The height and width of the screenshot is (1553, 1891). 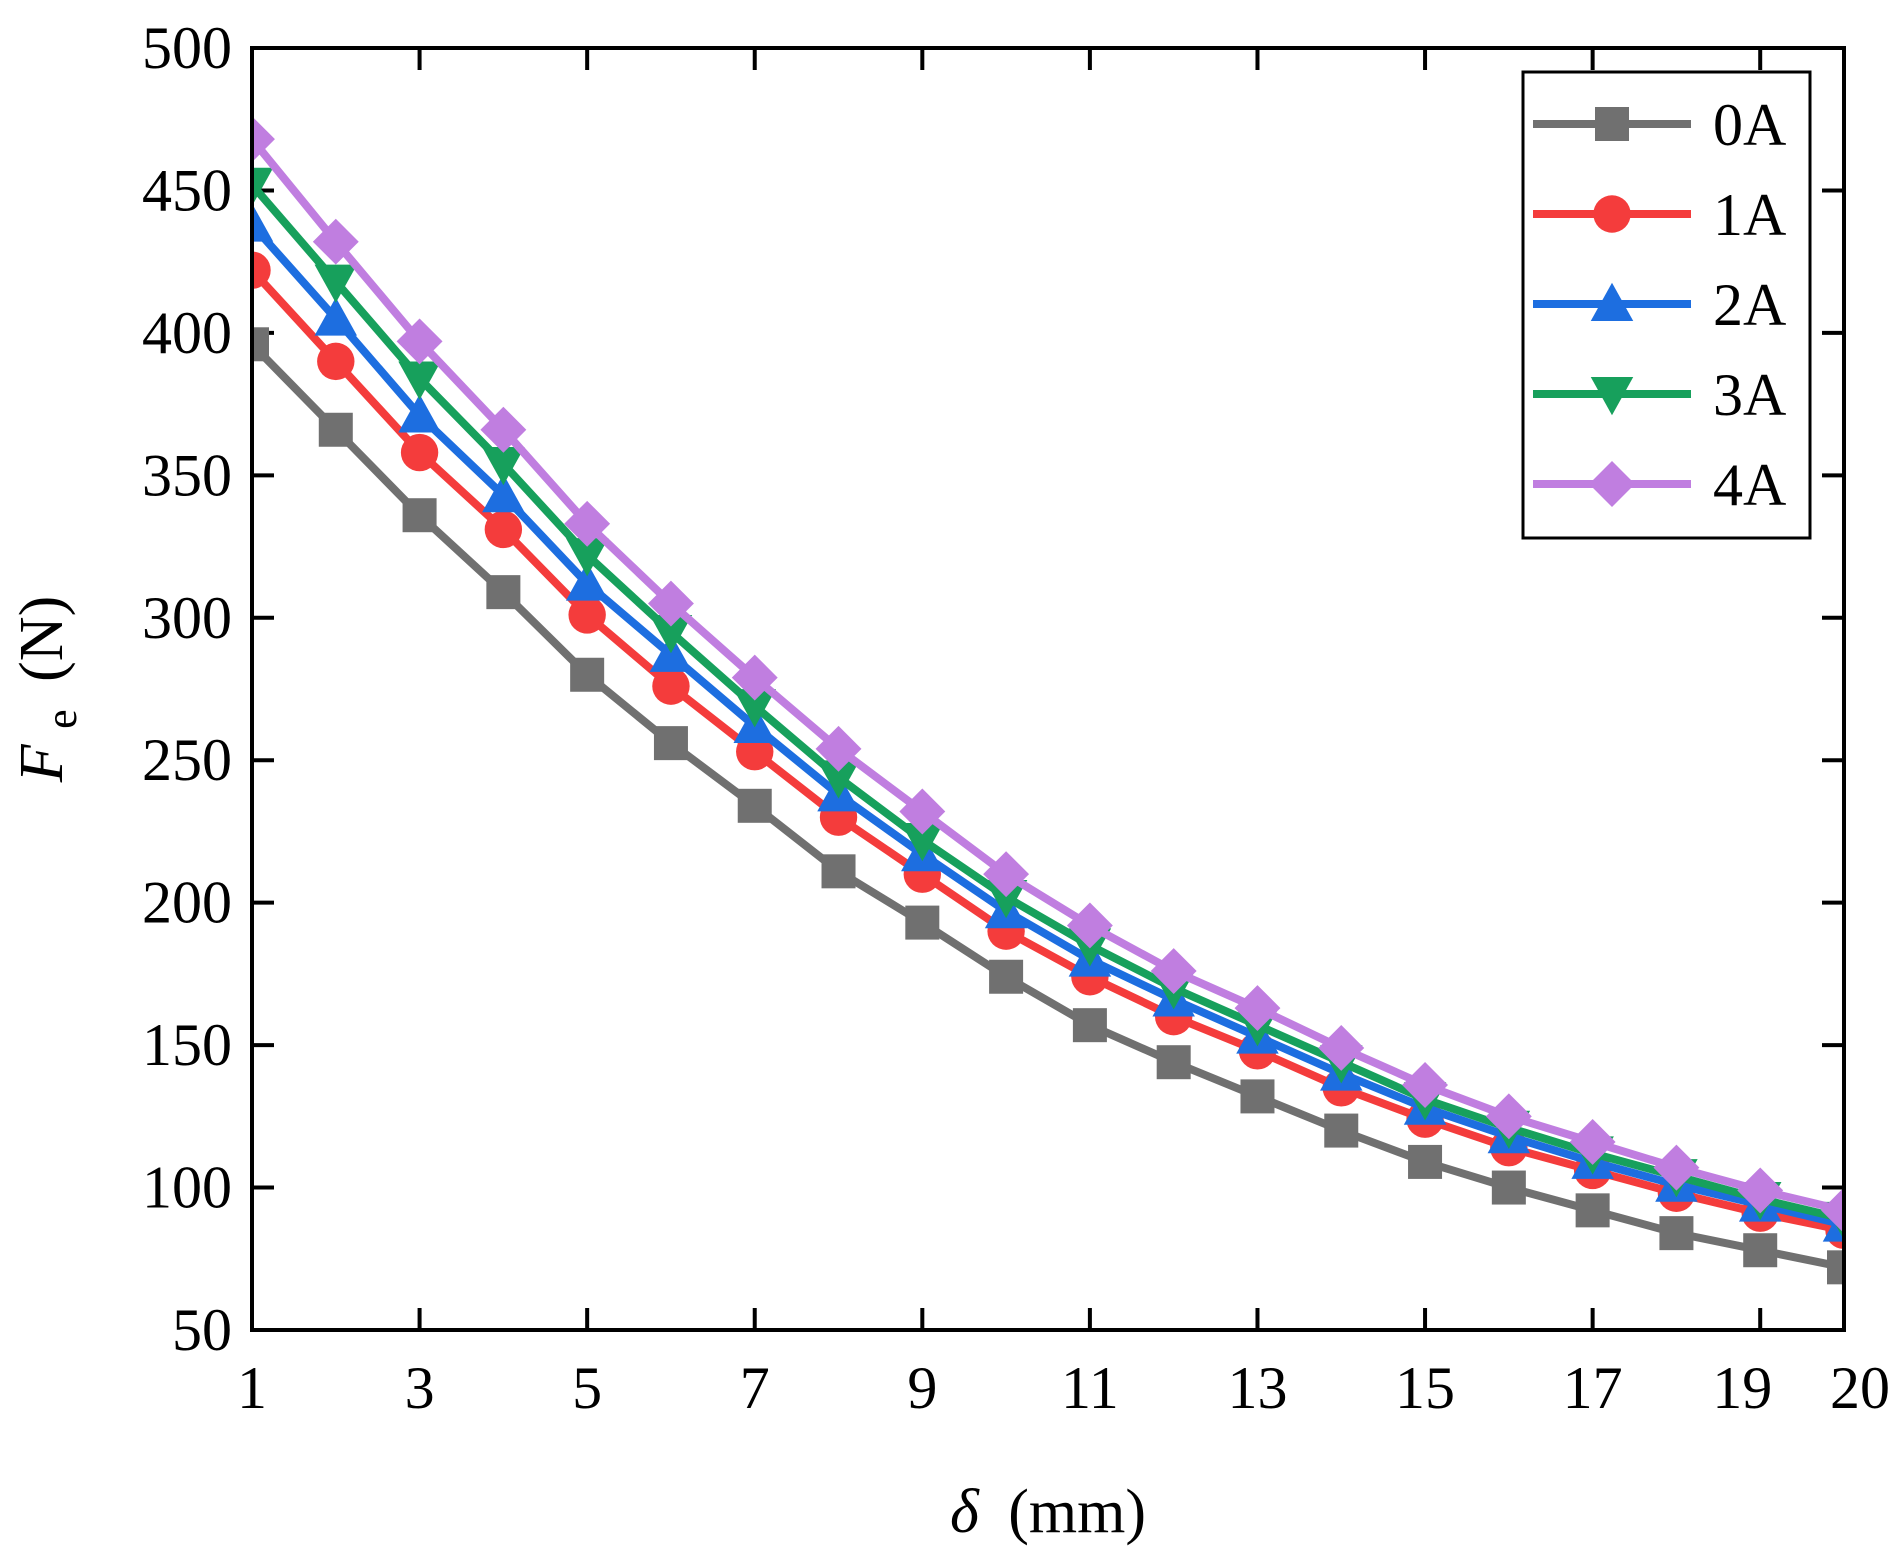 I want to click on y-axis-symbol: F, so click(x=42, y=763).